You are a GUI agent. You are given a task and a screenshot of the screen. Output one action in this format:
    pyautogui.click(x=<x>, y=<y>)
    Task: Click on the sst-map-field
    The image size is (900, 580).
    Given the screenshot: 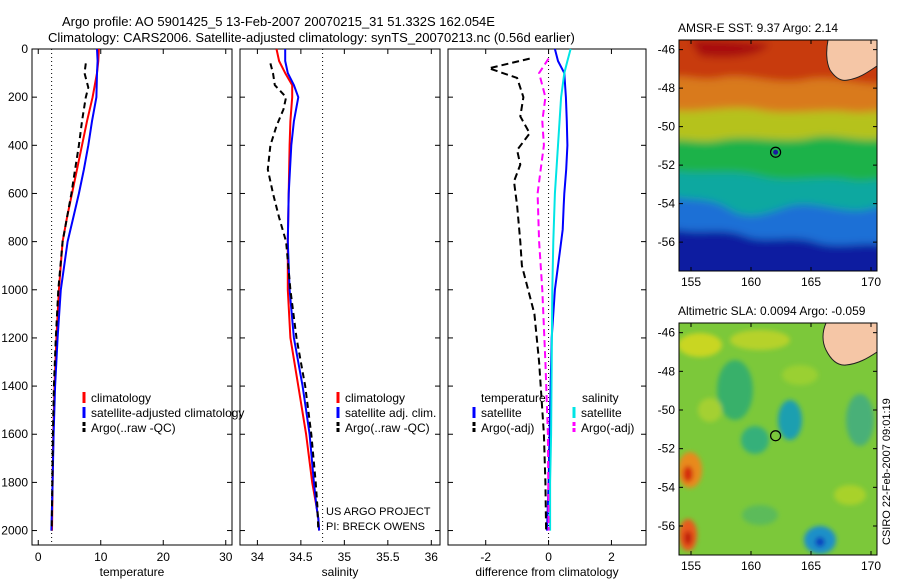 What is the action you would take?
    pyautogui.click(x=778, y=155)
    